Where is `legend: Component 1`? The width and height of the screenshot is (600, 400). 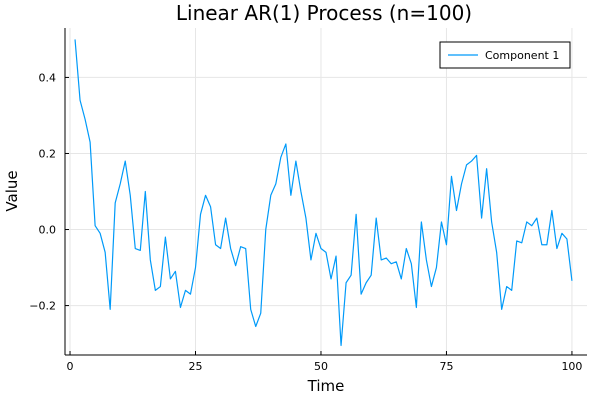 legend: Component 1 is located at coordinates (505, 55).